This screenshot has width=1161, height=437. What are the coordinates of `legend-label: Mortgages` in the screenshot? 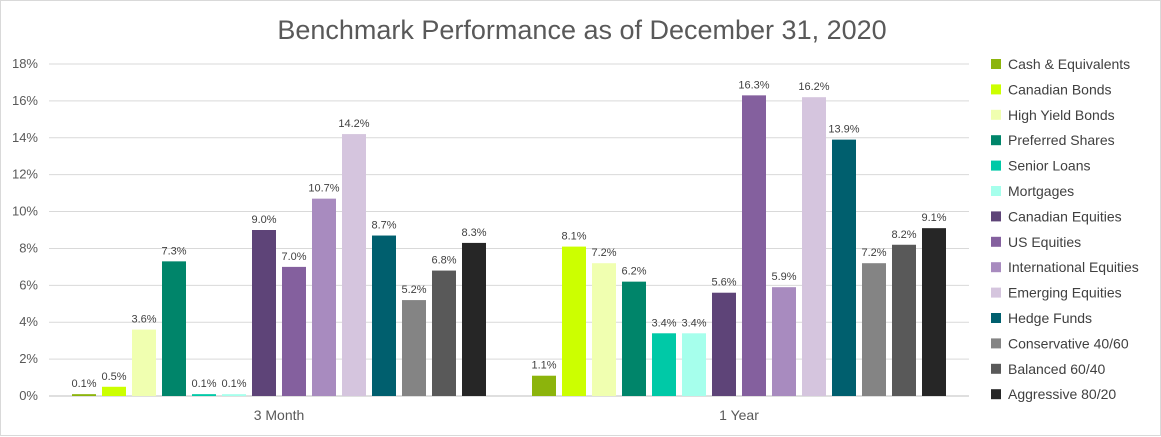 It's located at (1041, 191).